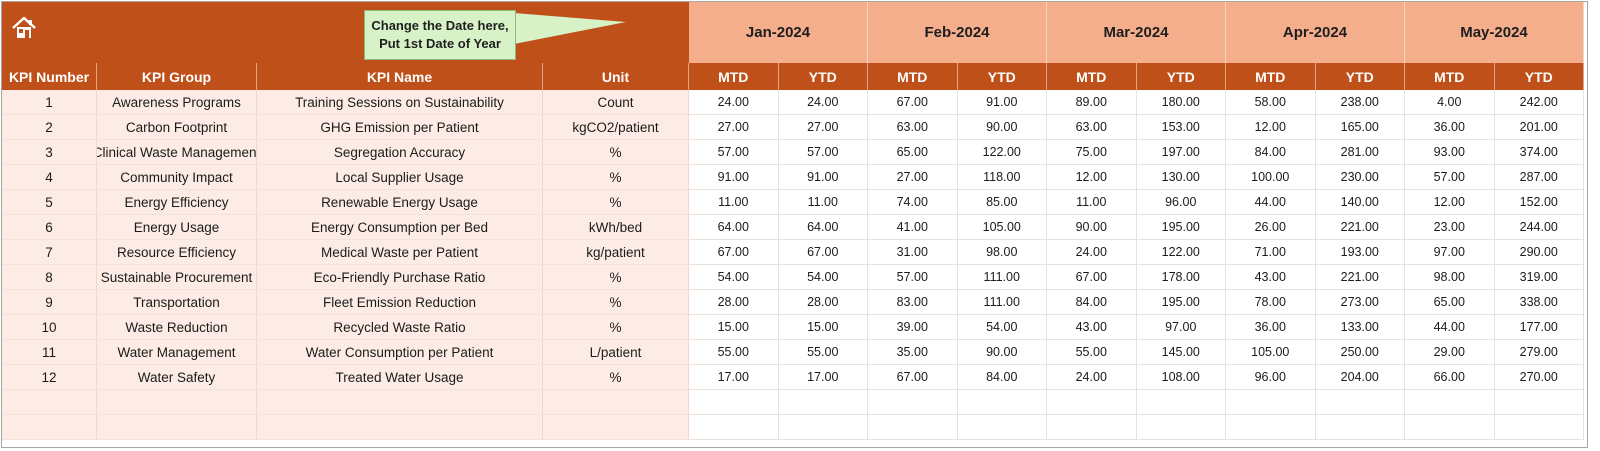  Describe the element at coordinates (823, 127) in the screenshot. I see `cell-ytd-value: 27.00` at that location.